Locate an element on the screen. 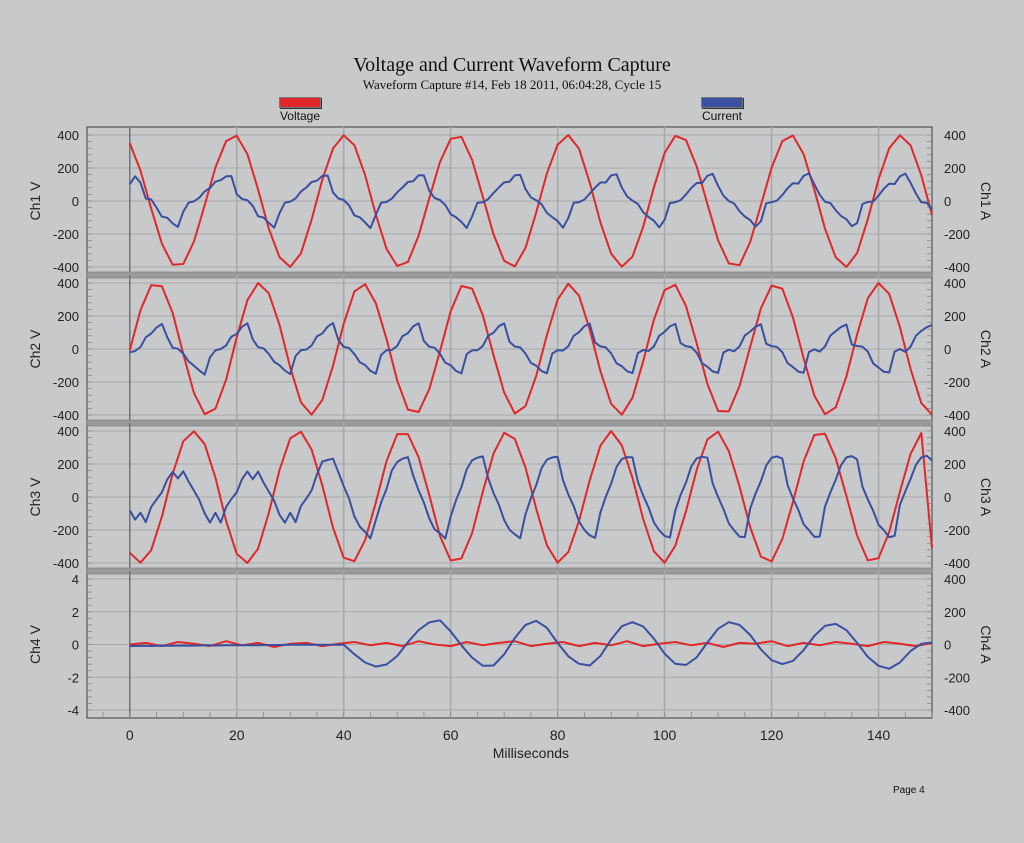 The height and width of the screenshot is (843, 1024). page-number: Page 4 is located at coordinates (909, 790).